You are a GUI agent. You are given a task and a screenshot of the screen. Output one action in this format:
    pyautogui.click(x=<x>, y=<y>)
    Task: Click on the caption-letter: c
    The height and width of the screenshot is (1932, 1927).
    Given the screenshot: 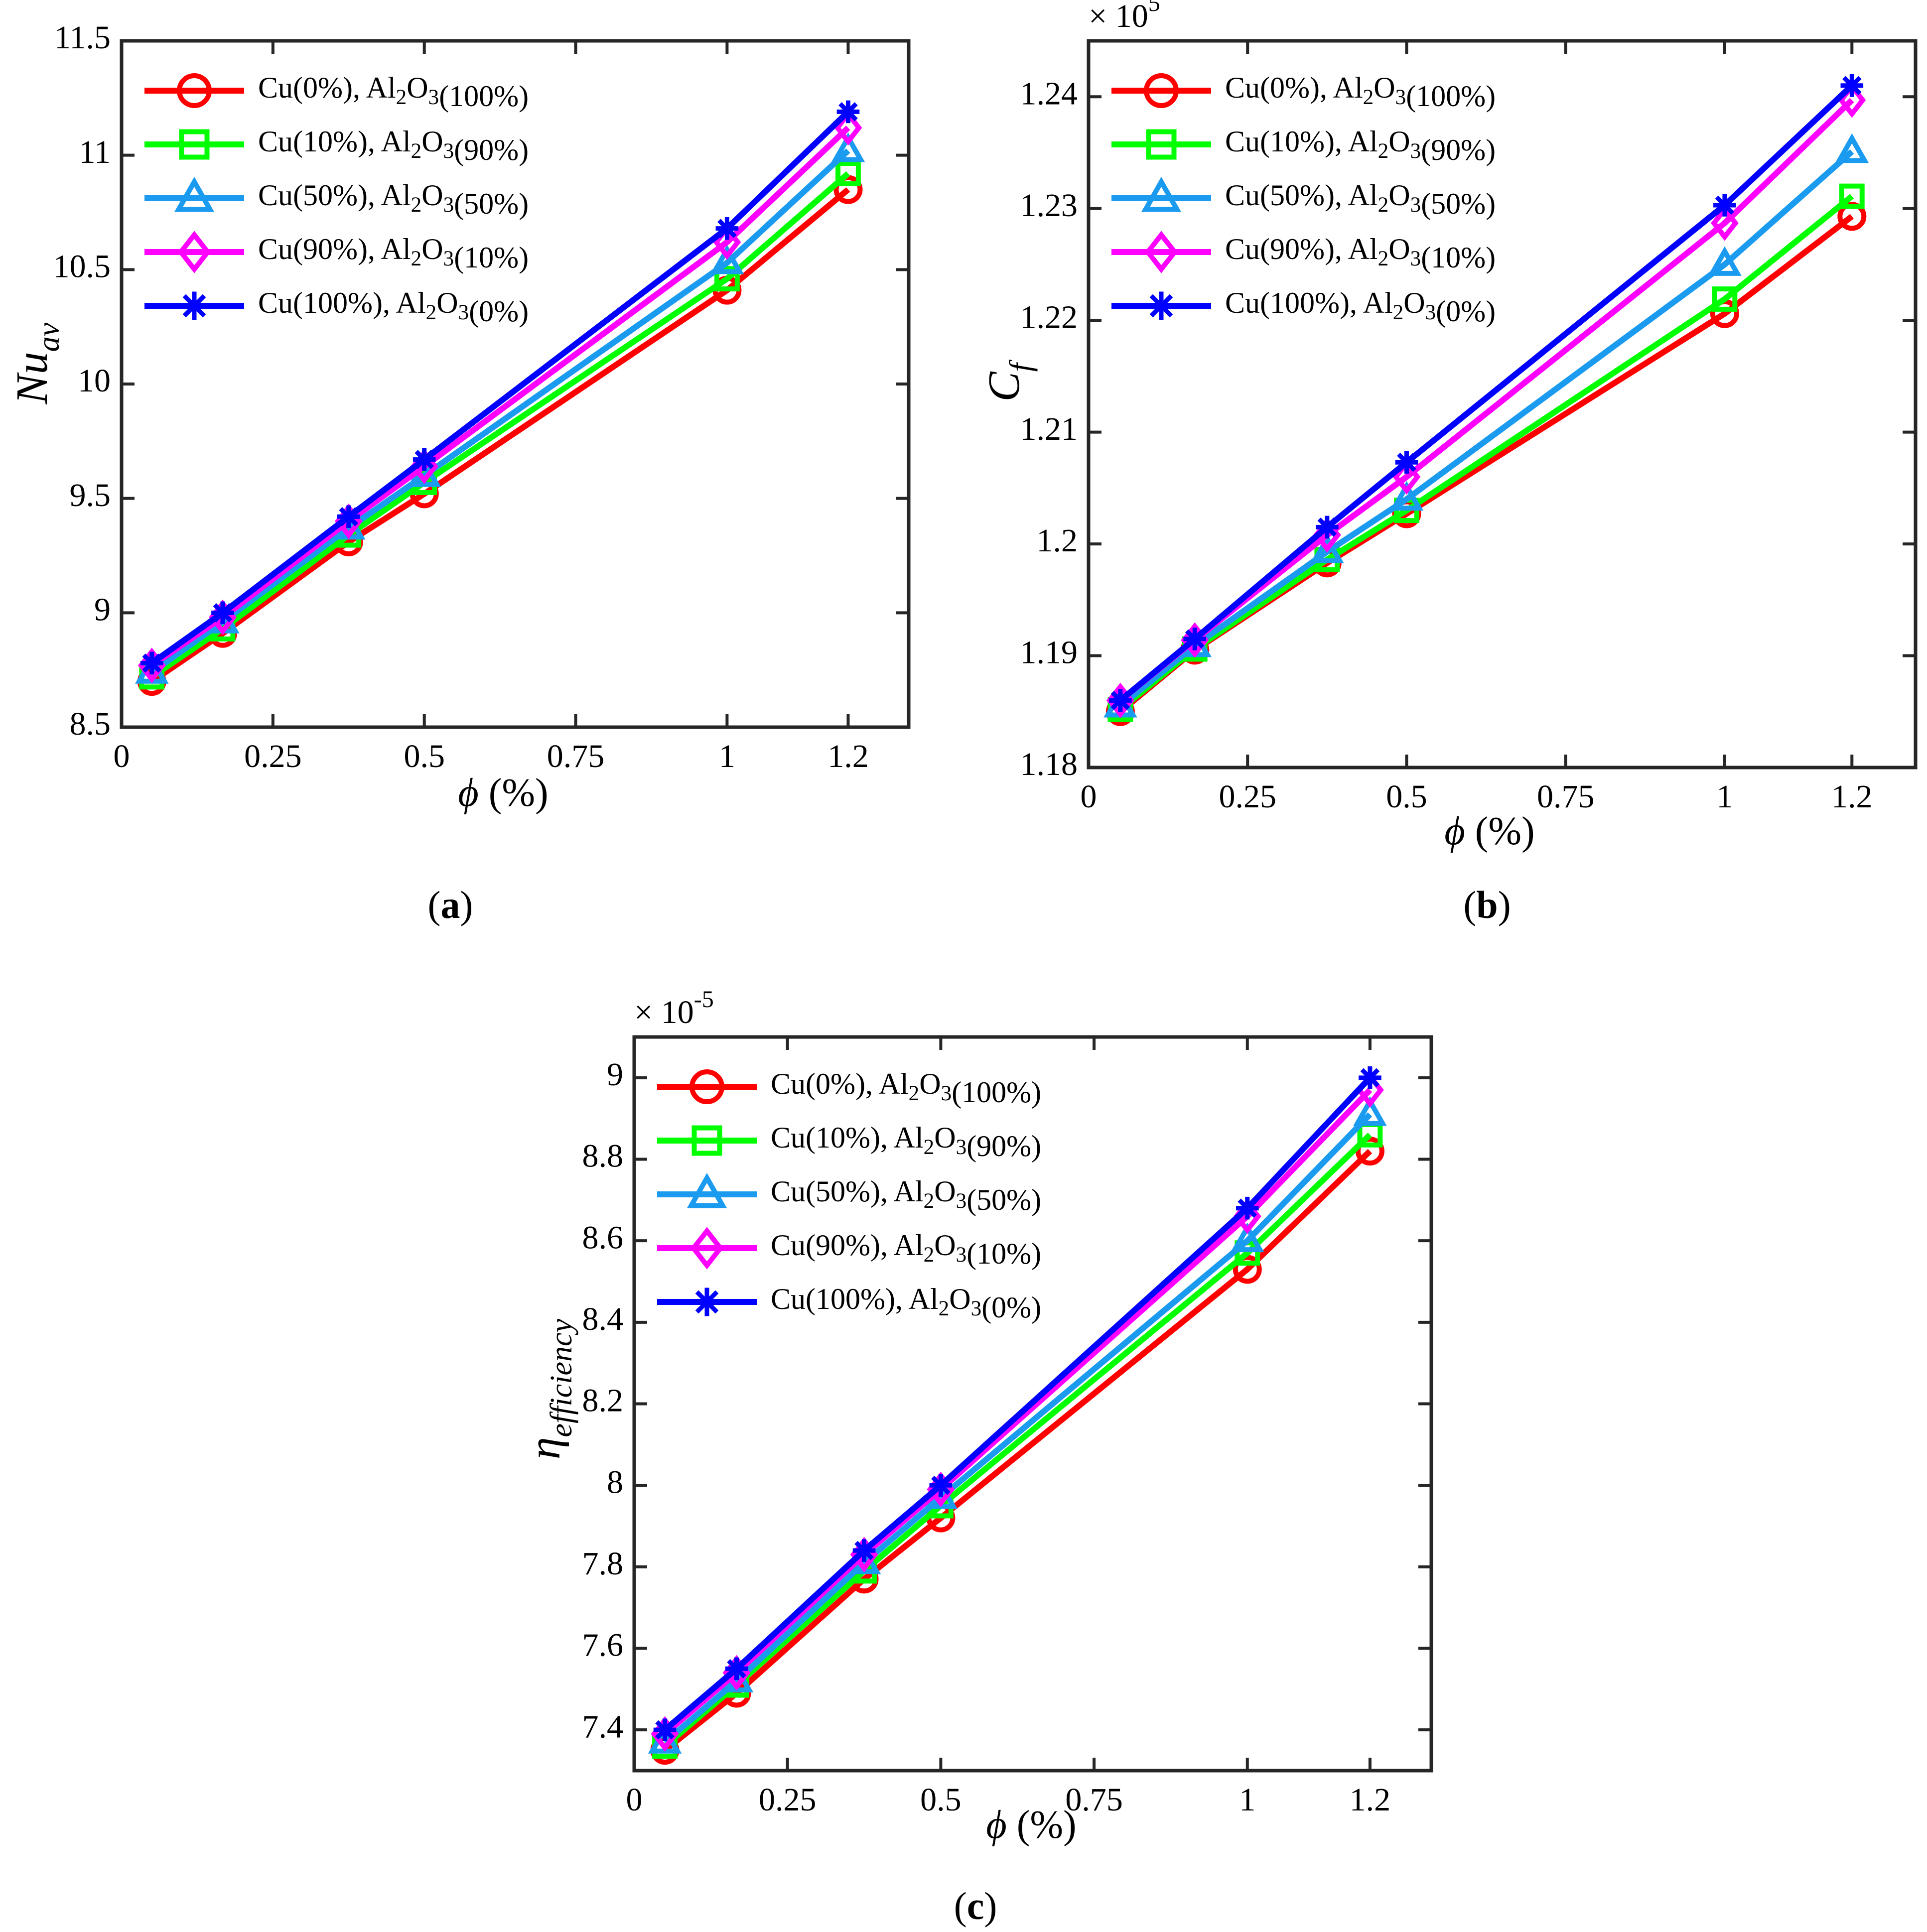 What is the action you would take?
    pyautogui.click(x=975, y=1906)
    